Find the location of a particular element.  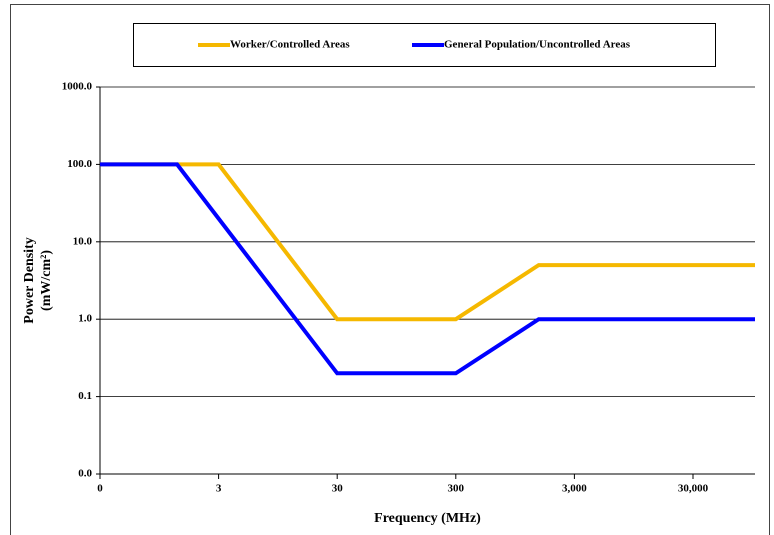

x-axis-title: Frequency (MHz) is located at coordinates (427, 518).